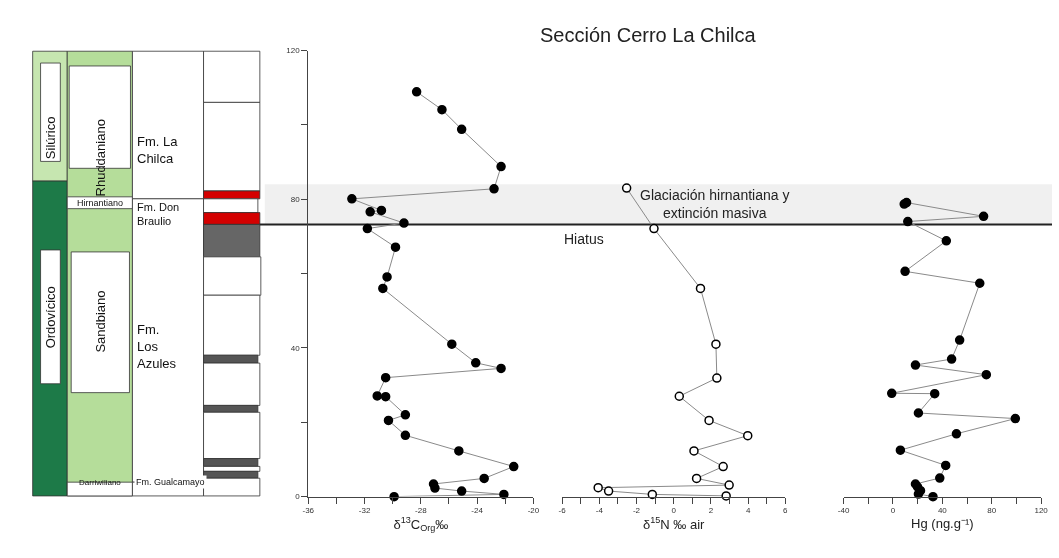 The height and width of the screenshot is (558, 1059). What do you see at coordinates (674, 523) in the screenshot?
I see `x-axis-title: δ$^{15}$N ‰ air` at bounding box center [674, 523].